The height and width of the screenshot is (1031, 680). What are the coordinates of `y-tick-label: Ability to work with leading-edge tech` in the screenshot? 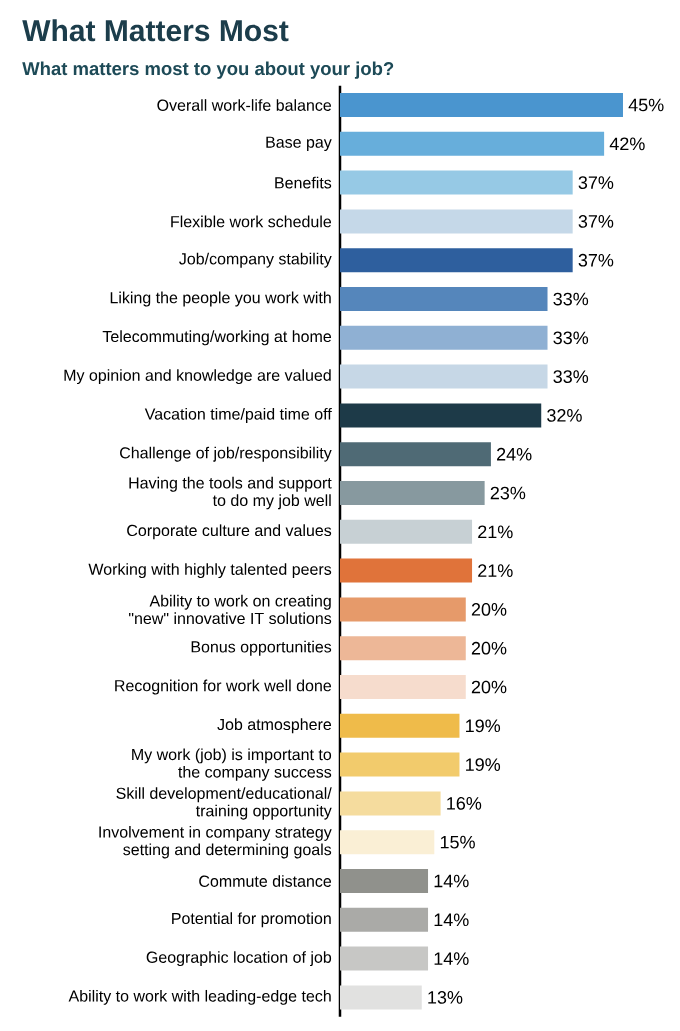 It's located at (199, 997).